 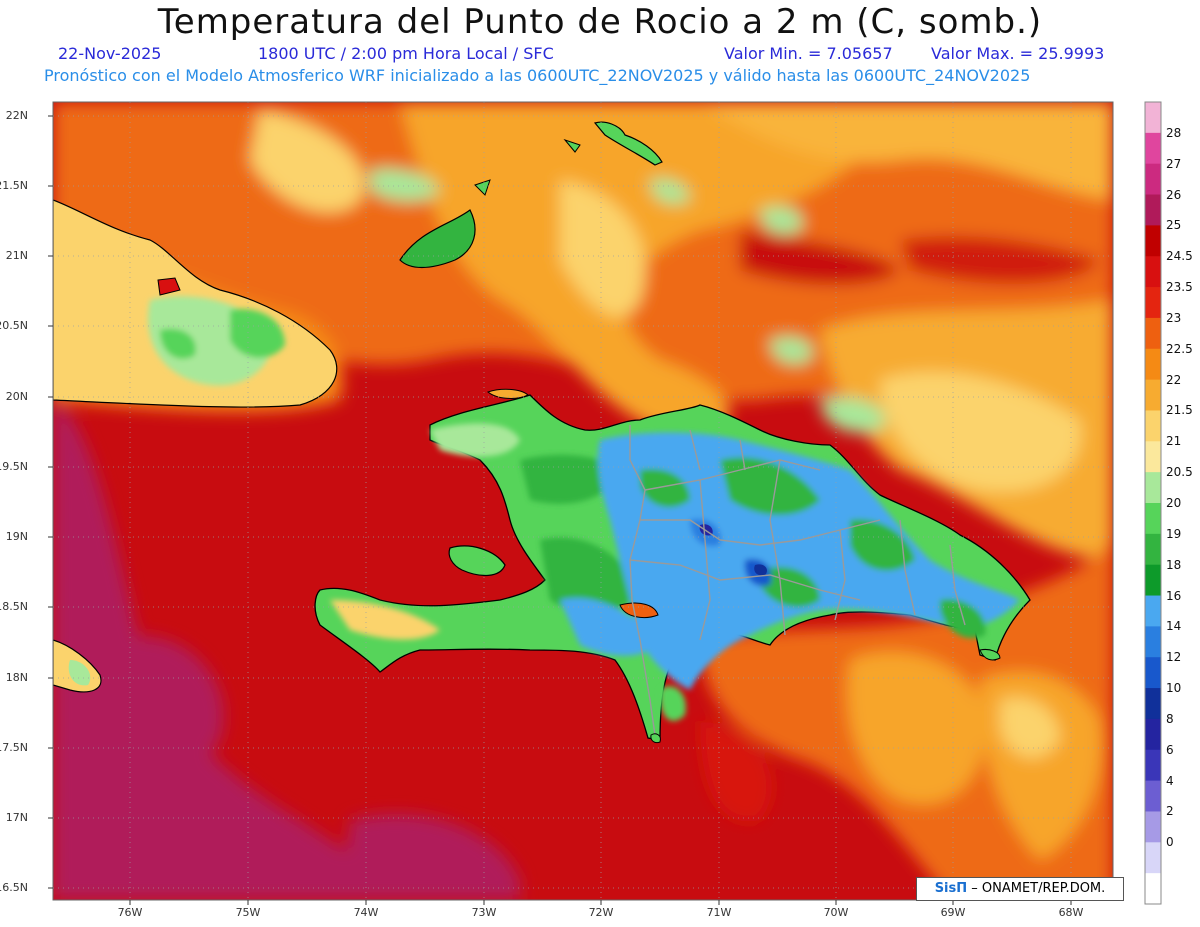 I want to click on colorbar-level-label: 23.5, so click(x=1179, y=287).